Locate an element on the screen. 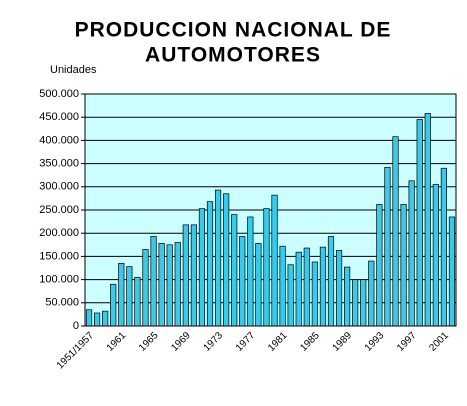 The height and width of the screenshot is (406, 467). x-tick-label: 1973 is located at coordinates (214, 342).